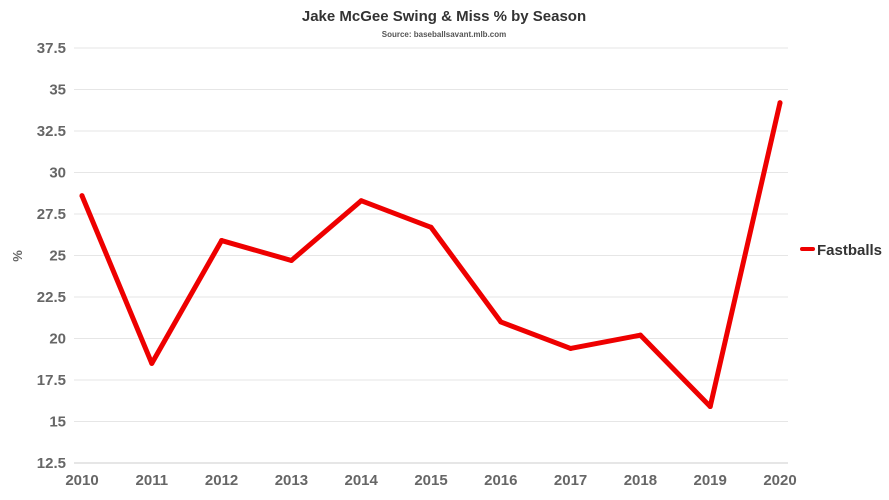 The image size is (889, 500). Describe the element at coordinates (779, 480) in the screenshot. I see `x-tick-label: 2020` at that location.